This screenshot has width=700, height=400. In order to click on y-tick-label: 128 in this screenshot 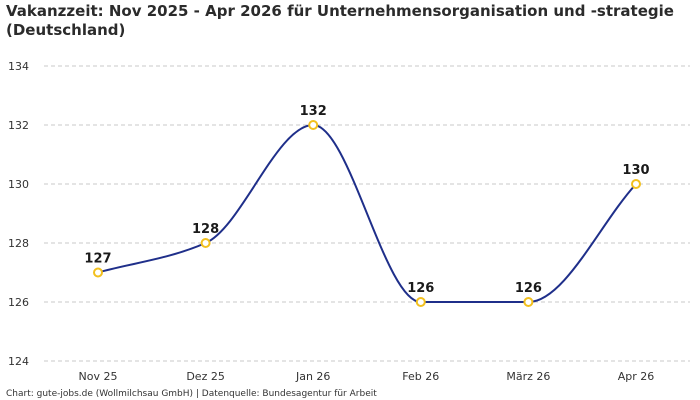, I will do `click(18, 243)`.